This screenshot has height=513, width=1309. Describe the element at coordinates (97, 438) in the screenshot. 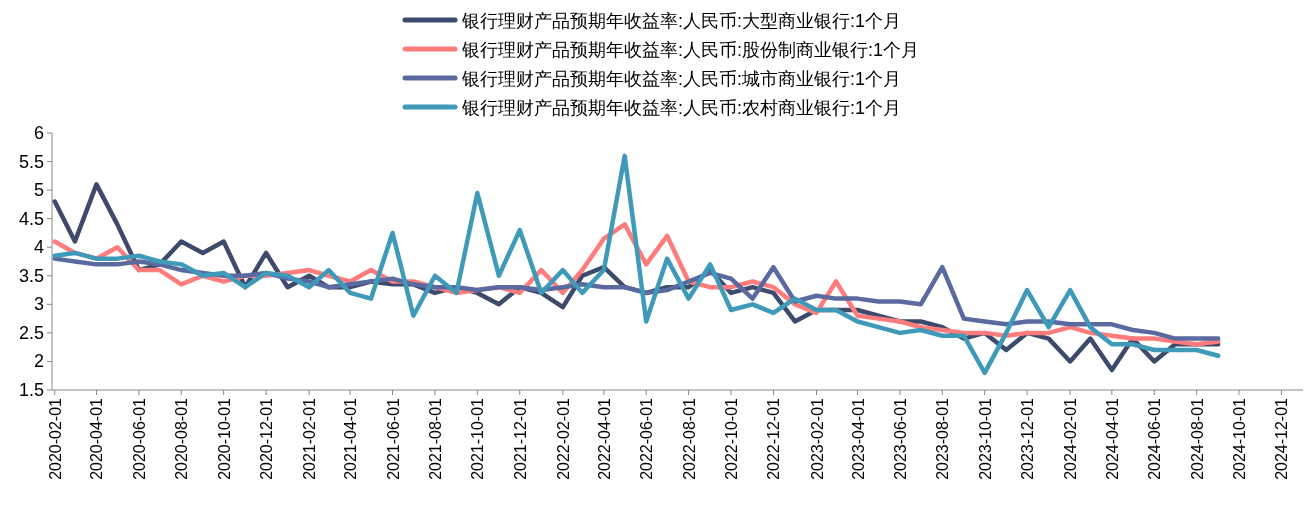

I see `x-tick-label: 2020-04-01` at that location.